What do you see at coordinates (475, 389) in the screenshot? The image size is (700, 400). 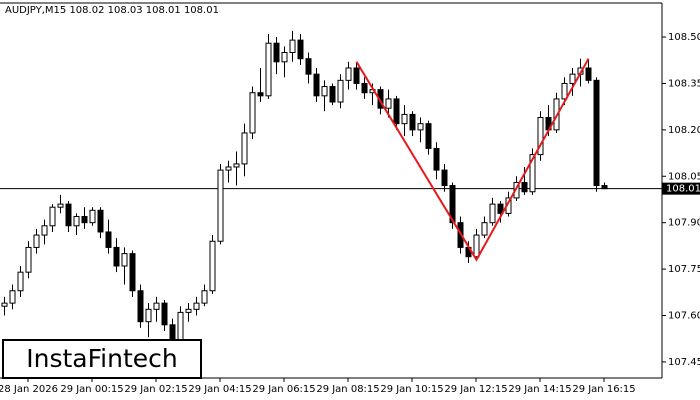 I see `x-tick-label: 29 Jan 12:15` at bounding box center [475, 389].